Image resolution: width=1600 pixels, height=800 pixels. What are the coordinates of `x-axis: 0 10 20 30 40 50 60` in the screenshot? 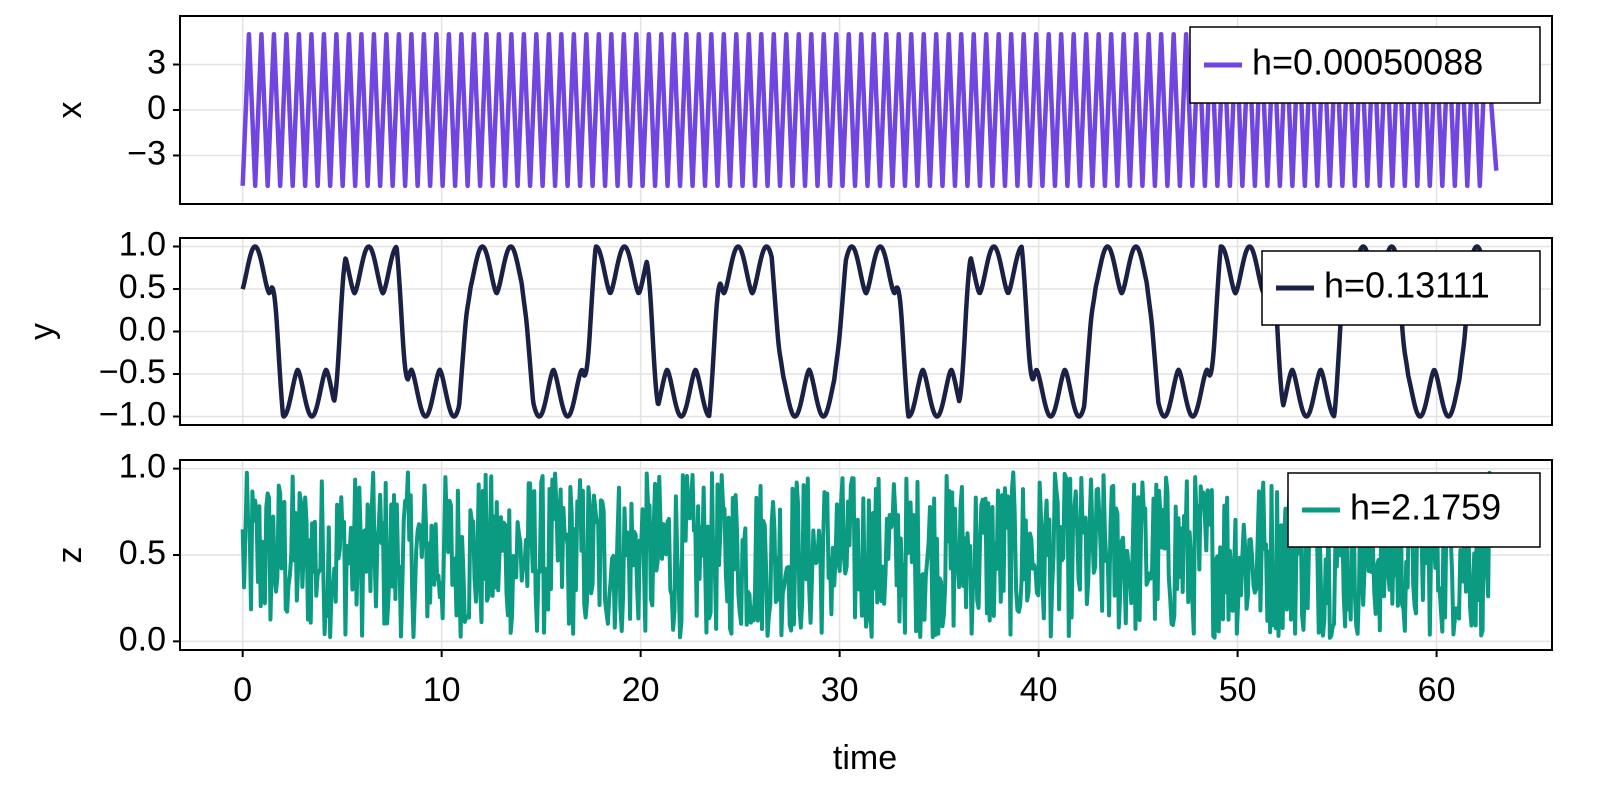 It's located at (844, 679).